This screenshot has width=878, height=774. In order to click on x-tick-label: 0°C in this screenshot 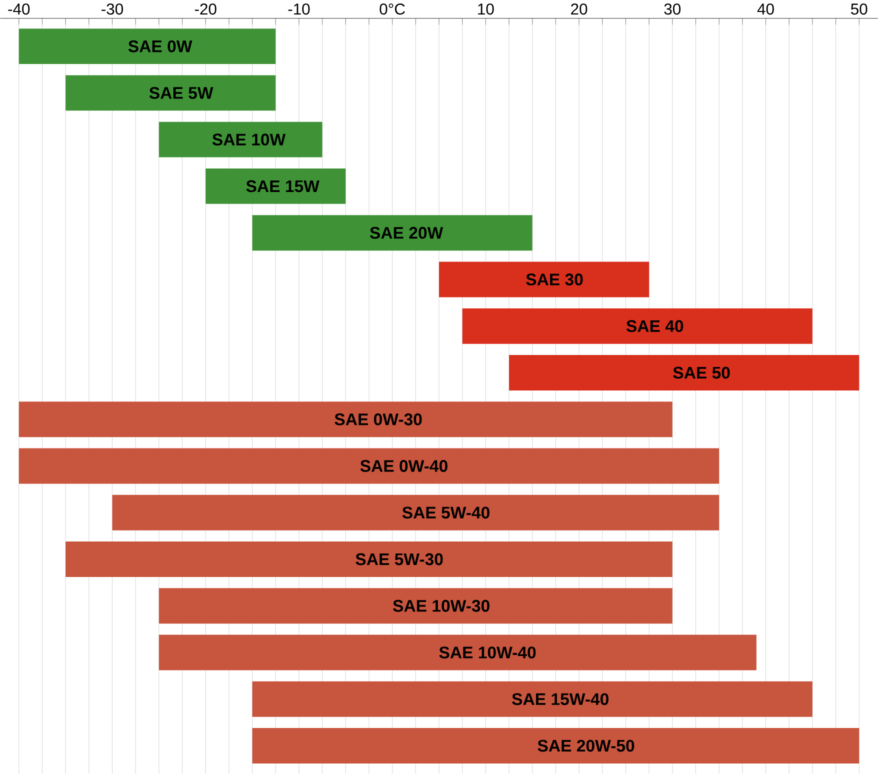, I will do `click(392, 9)`.